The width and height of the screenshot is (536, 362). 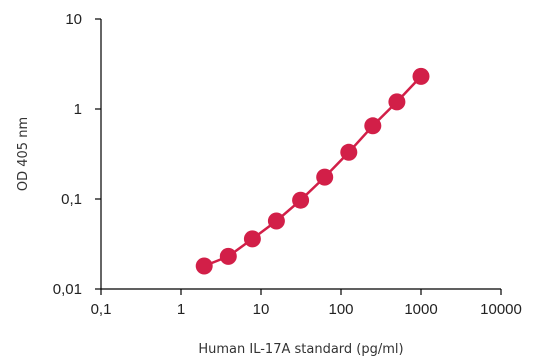 What do you see at coordinates (501, 309) in the screenshot?
I see `x-tick-label: 10000` at bounding box center [501, 309].